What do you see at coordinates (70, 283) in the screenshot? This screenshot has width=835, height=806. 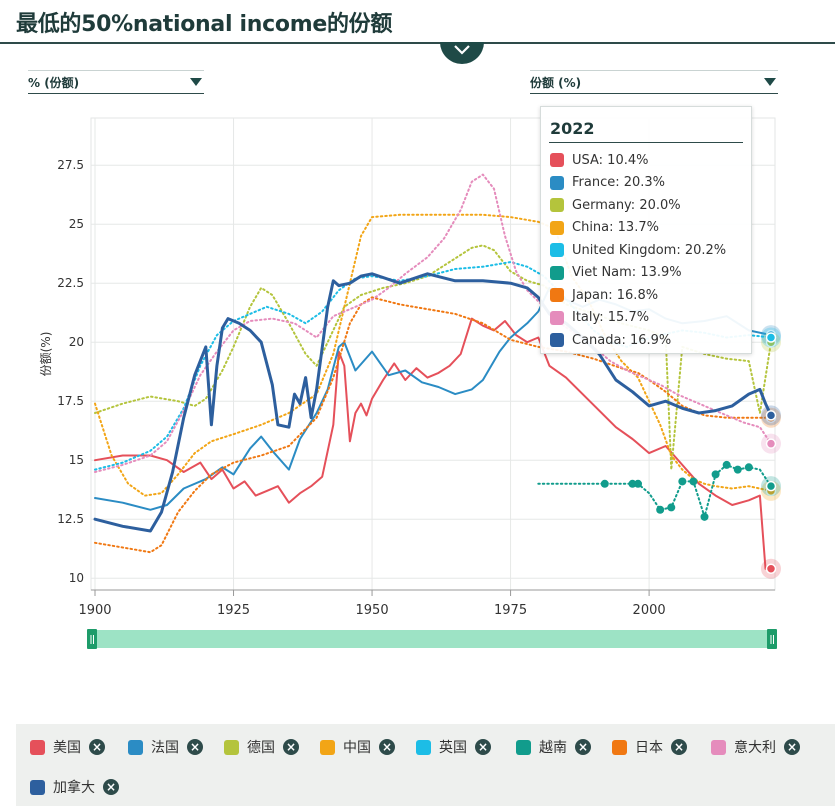 I see `y-tick-label: 22.5` at bounding box center [70, 283].